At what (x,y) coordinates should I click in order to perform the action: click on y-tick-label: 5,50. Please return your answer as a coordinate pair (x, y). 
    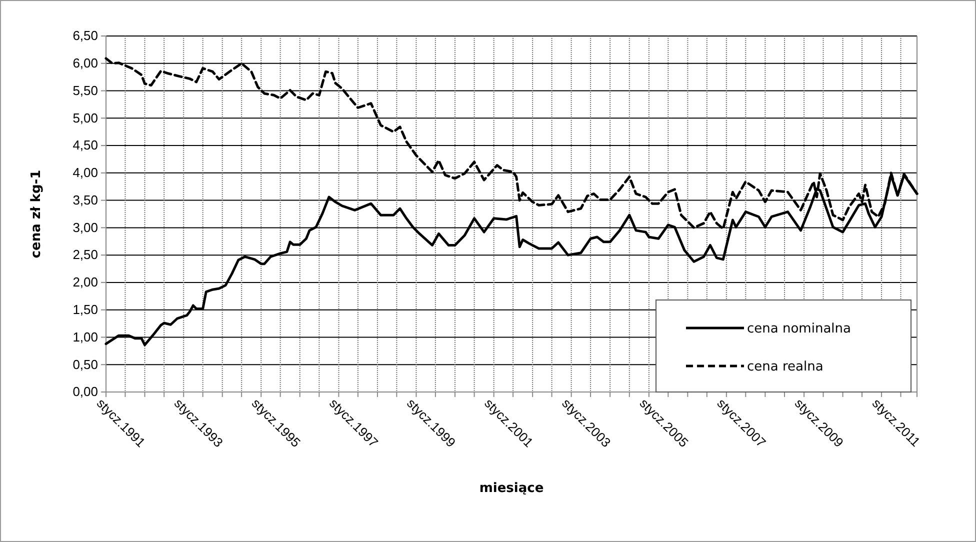
    Looking at the image, I should click on (85, 90).